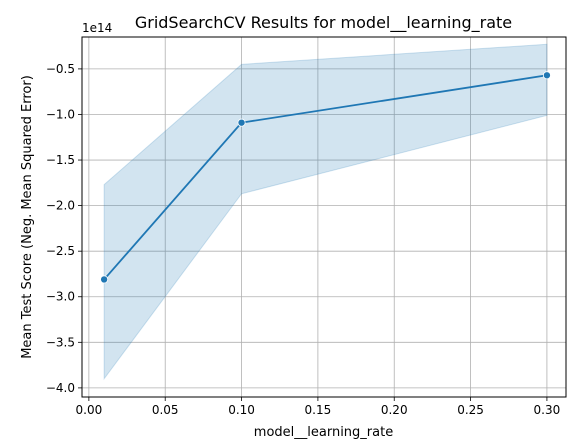 This screenshot has height=444, width=573. I want to click on x-axis-ticks: 0.00 0.05 0.10 0.15 0.20 0.25 0.30, so click(318, 407).